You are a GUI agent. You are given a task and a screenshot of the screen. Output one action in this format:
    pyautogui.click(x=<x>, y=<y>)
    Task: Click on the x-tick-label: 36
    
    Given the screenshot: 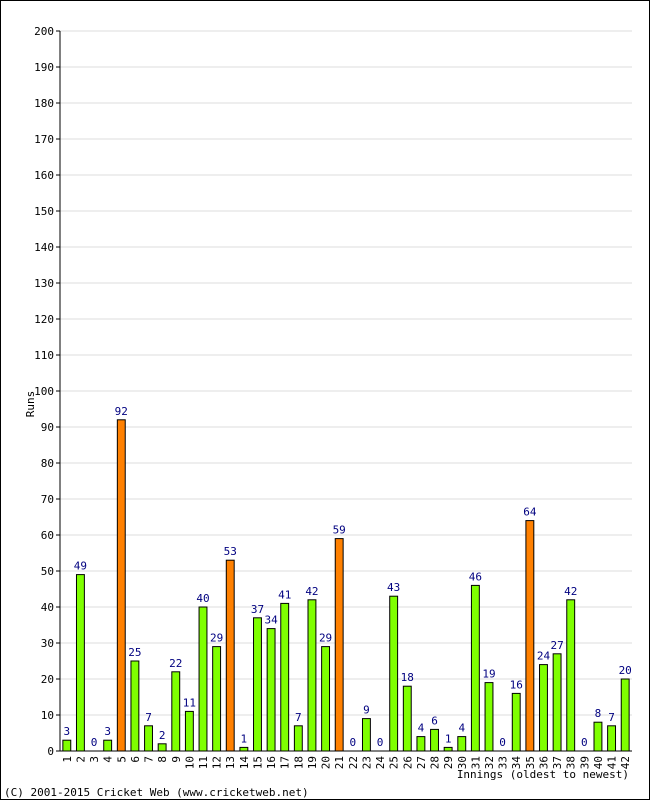 What is the action you would take?
    pyautogui.click(x=543, y=762)
    